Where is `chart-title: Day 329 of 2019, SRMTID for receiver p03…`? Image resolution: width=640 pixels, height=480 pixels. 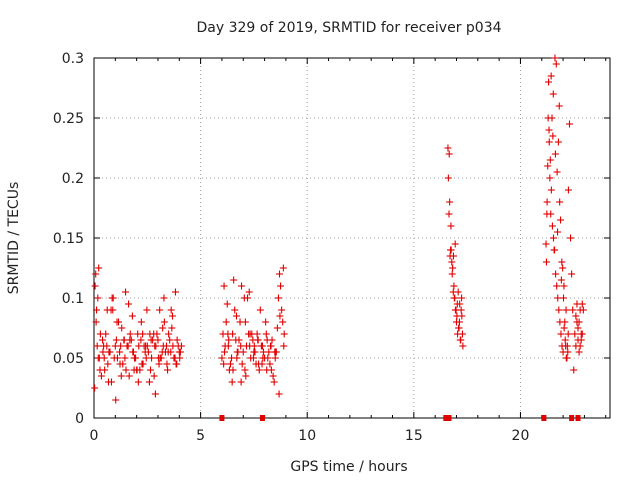
chart-title: Day 329 of 2019, SRMTID for receiver p03… is located at coordinates (348, 28).